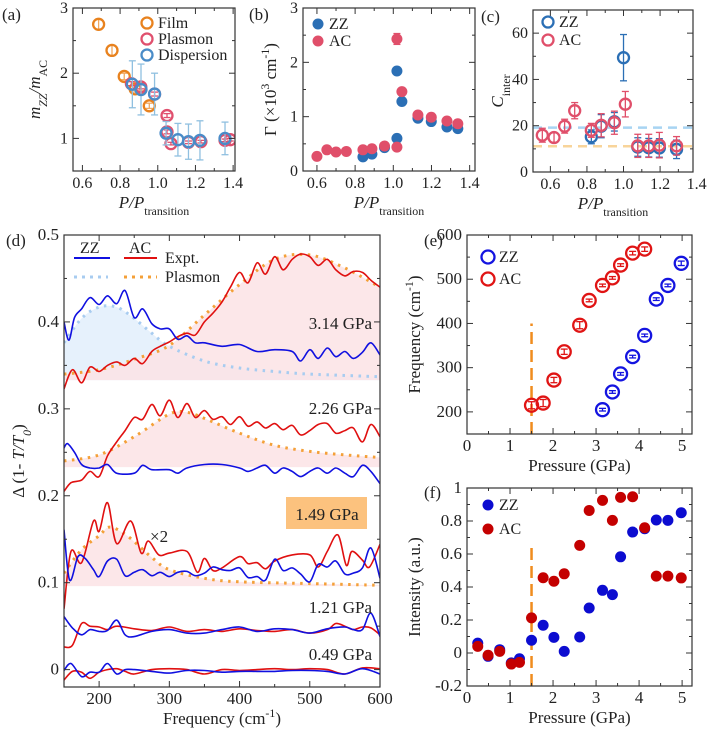  What do you see at coordinates (214, 718) in the screenshot?
I see `label-part: Frequency (cm` at bounding box center [214, 718].